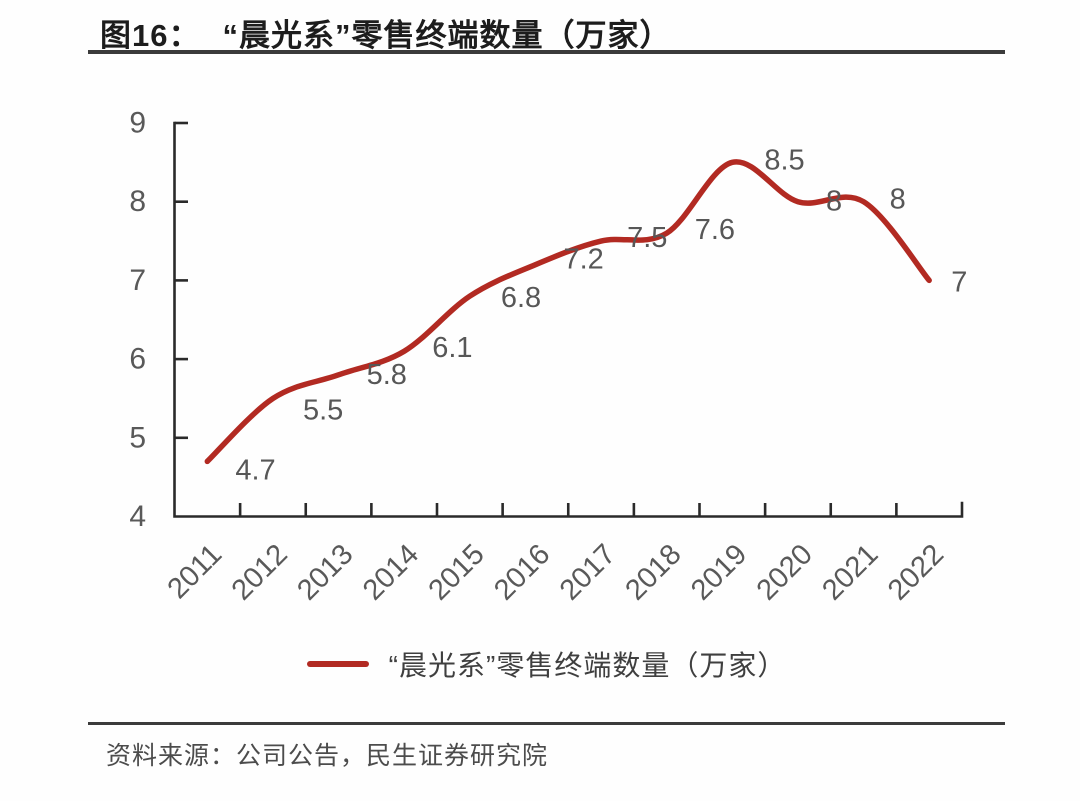 Image resolution: width=1080 pixels, height=801 pixels. What do you see at coordinates (587, 665) in the screenshot?
I see `legend-label: “晨光系”零售终端数量（万家）` at bounding box center [587, 665].